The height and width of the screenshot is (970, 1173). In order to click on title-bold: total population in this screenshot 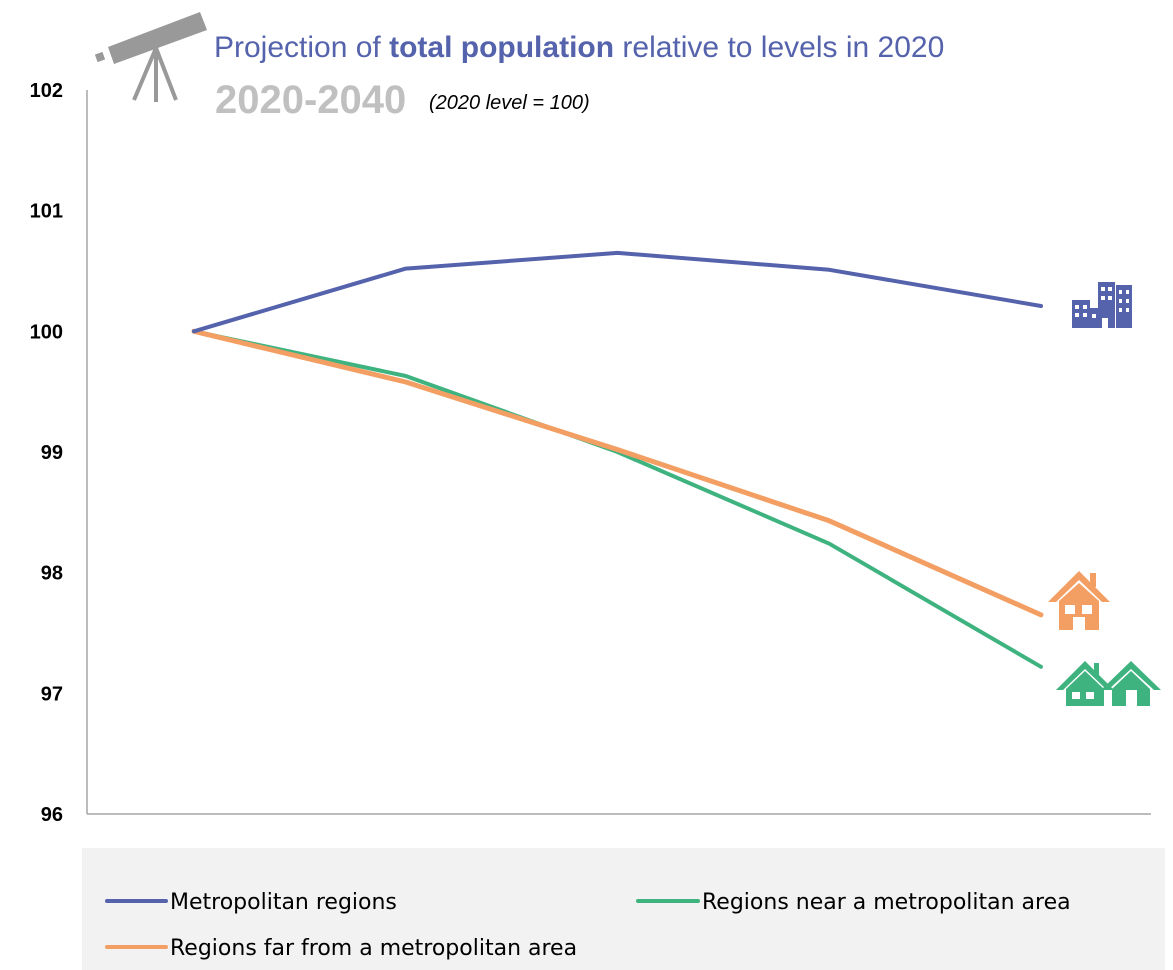, I will do `click(501, 47)`.